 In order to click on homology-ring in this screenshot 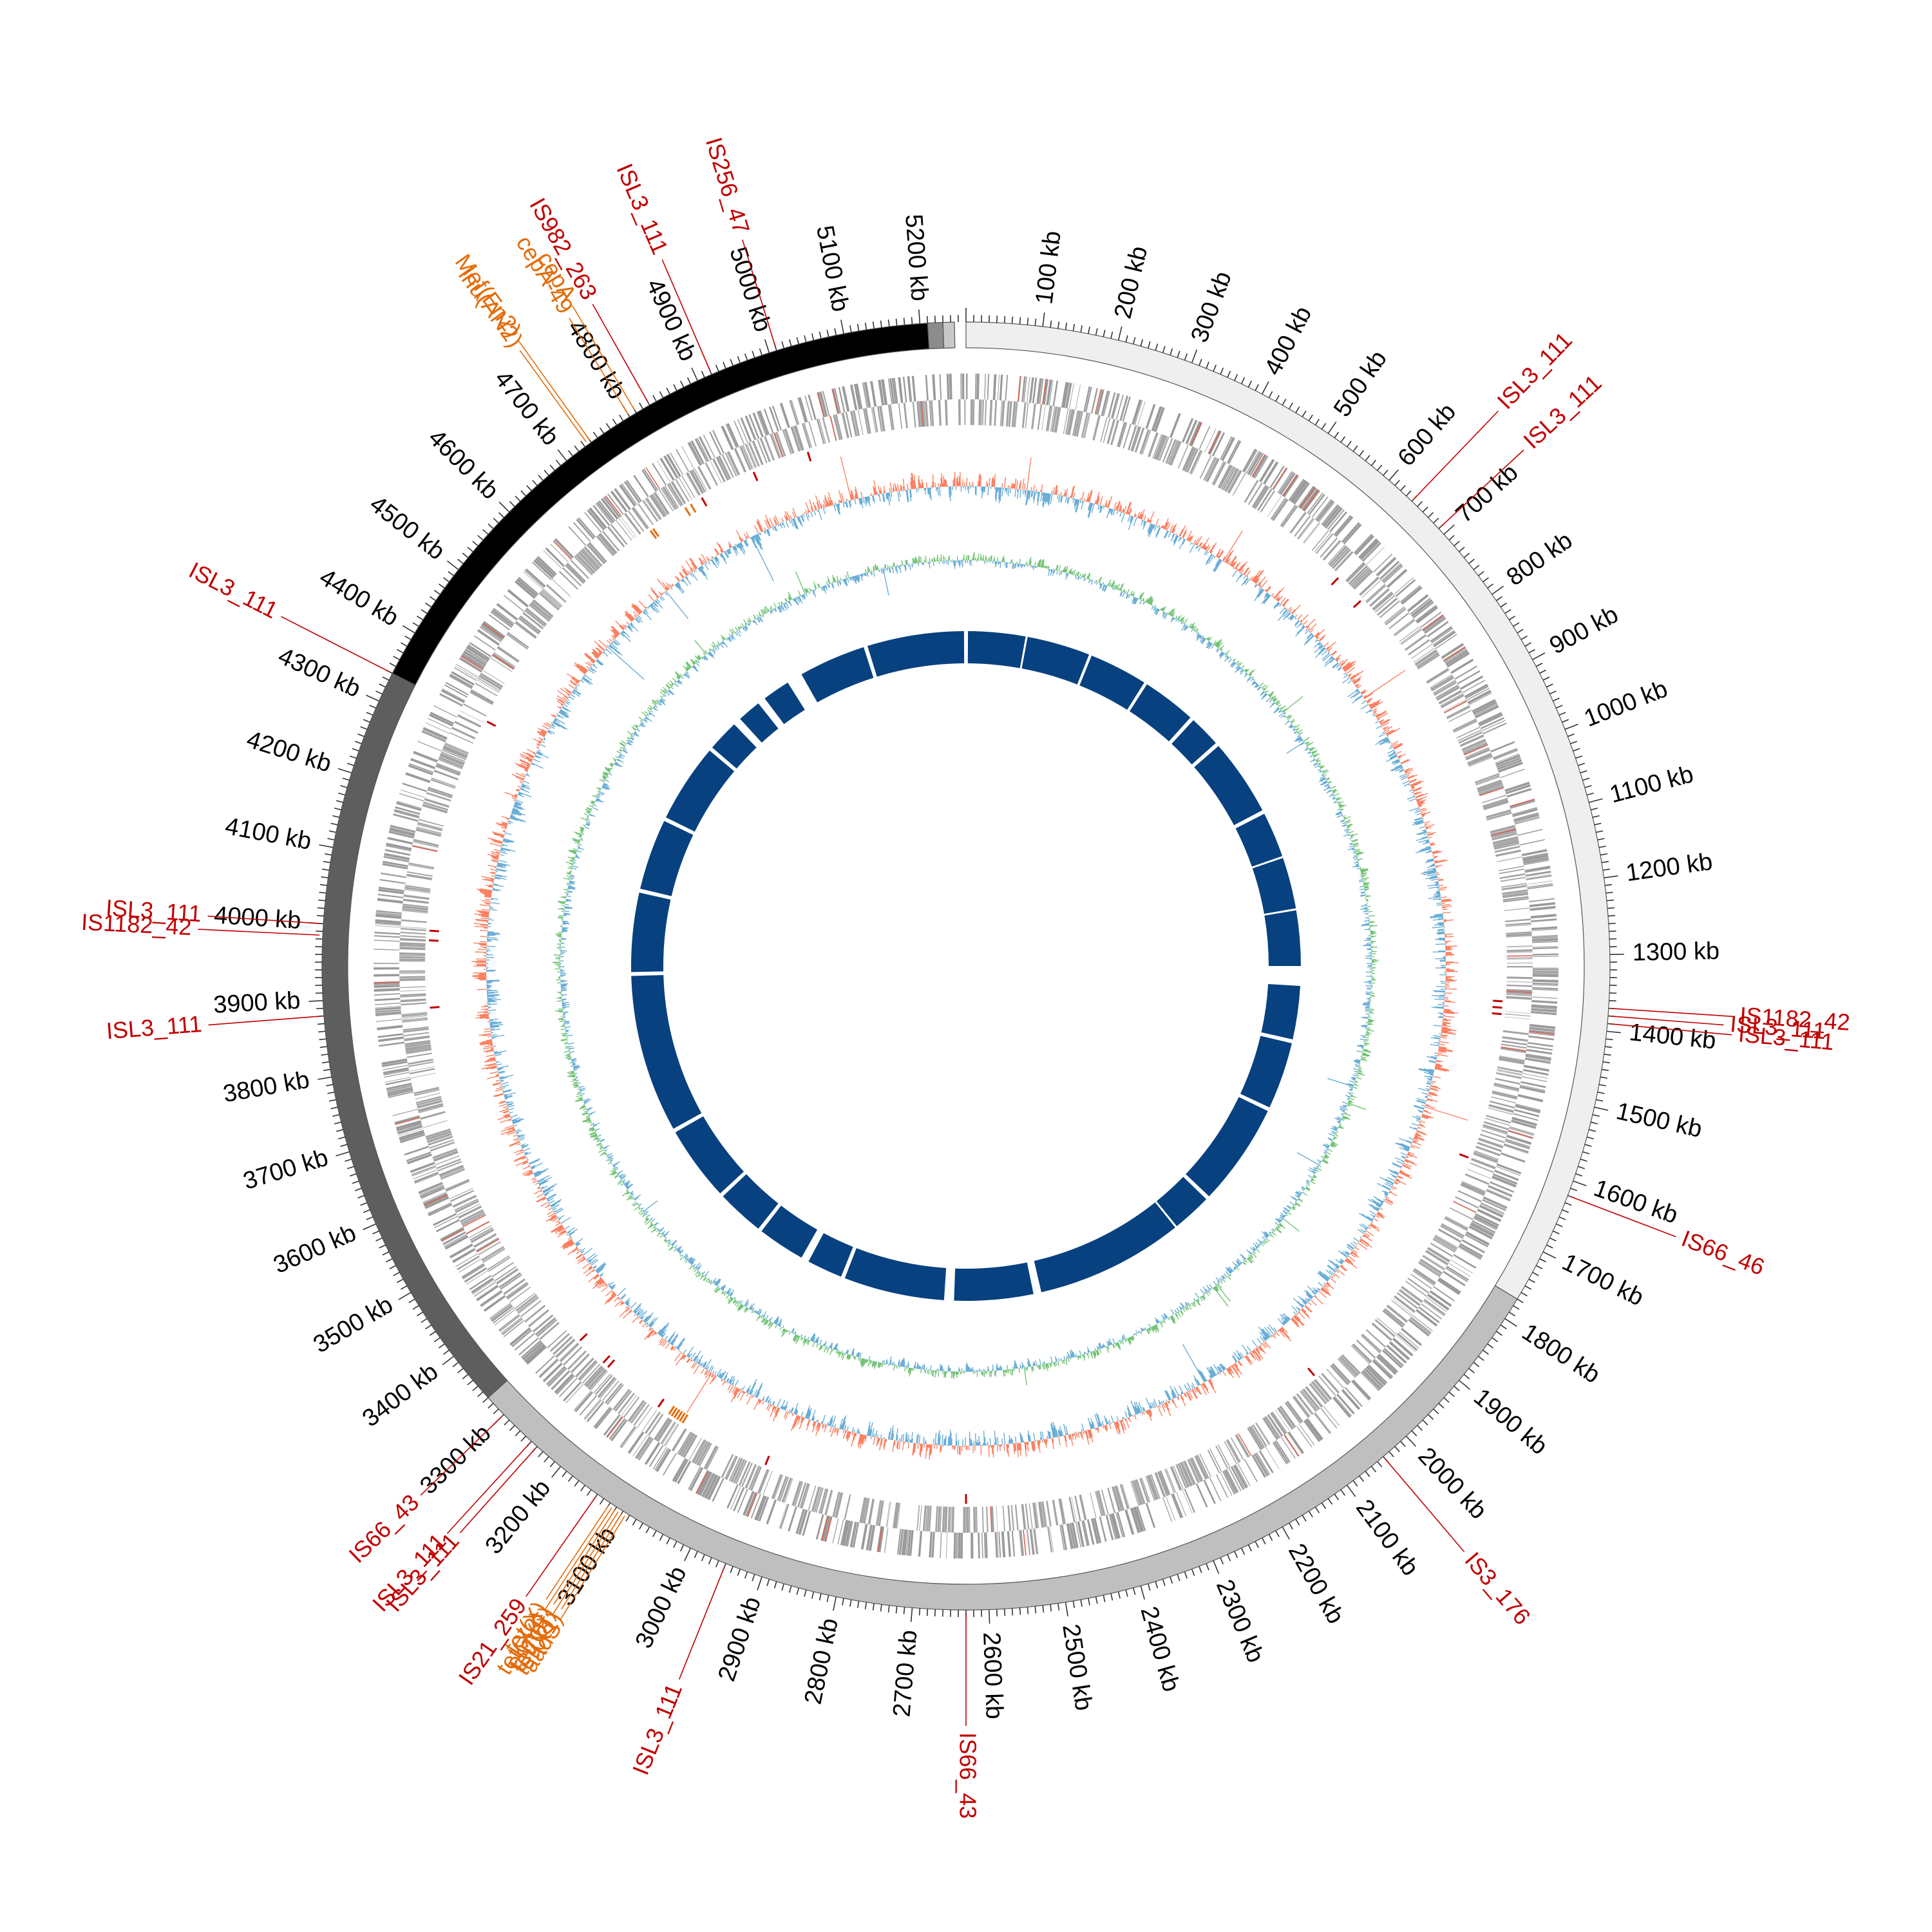, I will do `click(966, 967)`.